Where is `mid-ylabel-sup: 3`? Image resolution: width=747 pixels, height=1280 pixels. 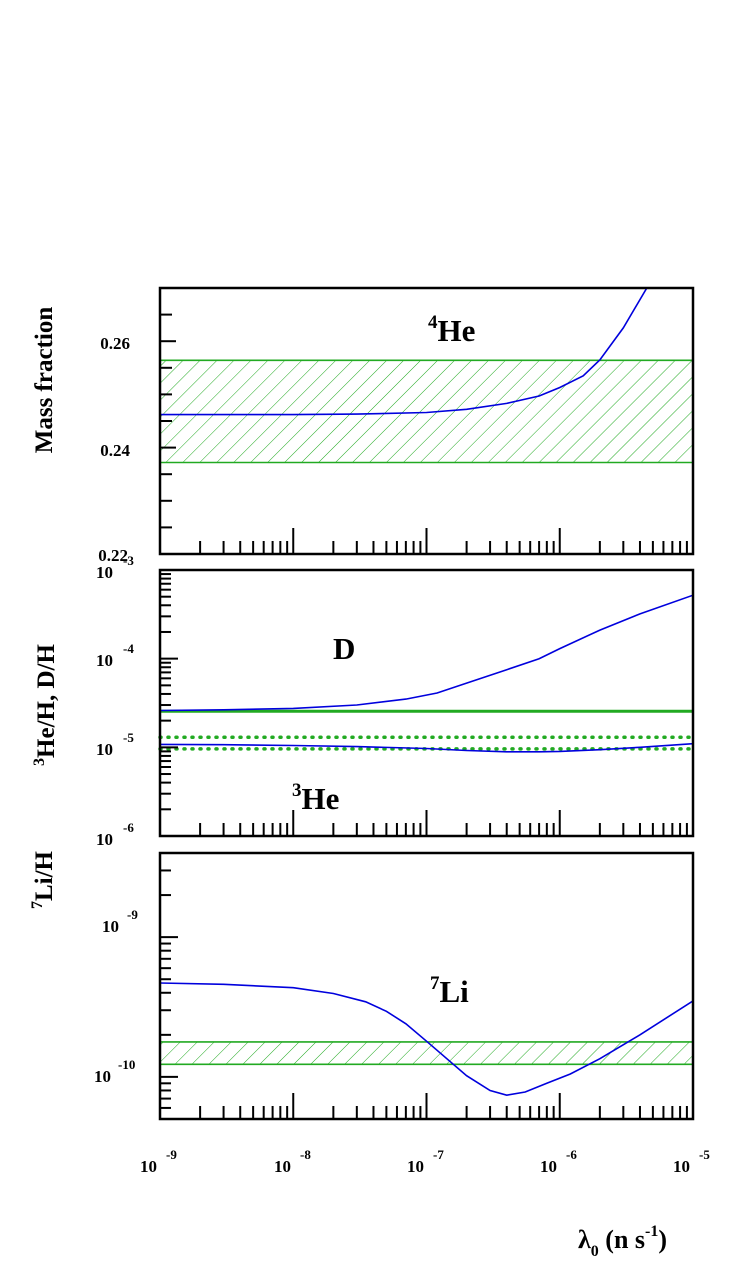 mid-ylabel-sup: 3 is located at coordinates (39, 762).